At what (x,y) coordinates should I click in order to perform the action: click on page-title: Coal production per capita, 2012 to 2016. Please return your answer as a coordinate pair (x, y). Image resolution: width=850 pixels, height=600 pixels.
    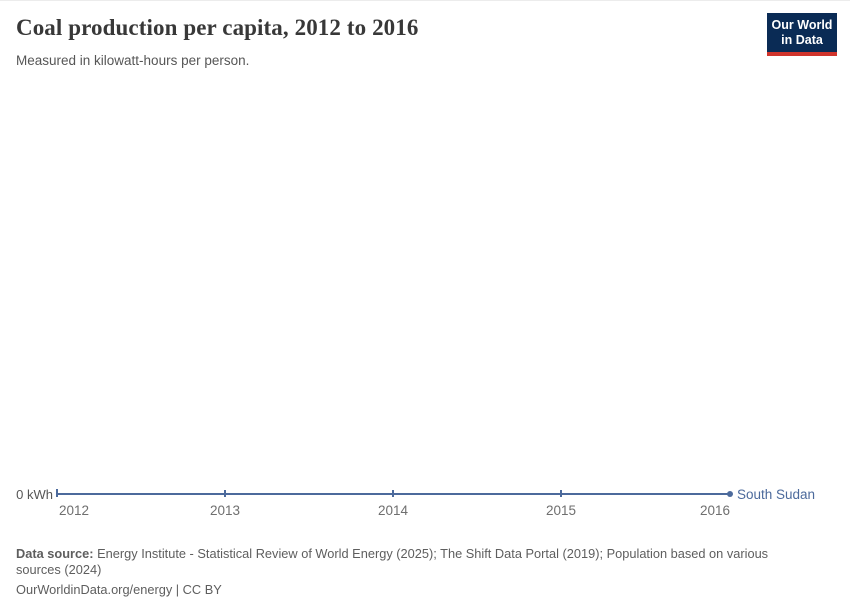
    Looking at the image, I should click on (217, 27).